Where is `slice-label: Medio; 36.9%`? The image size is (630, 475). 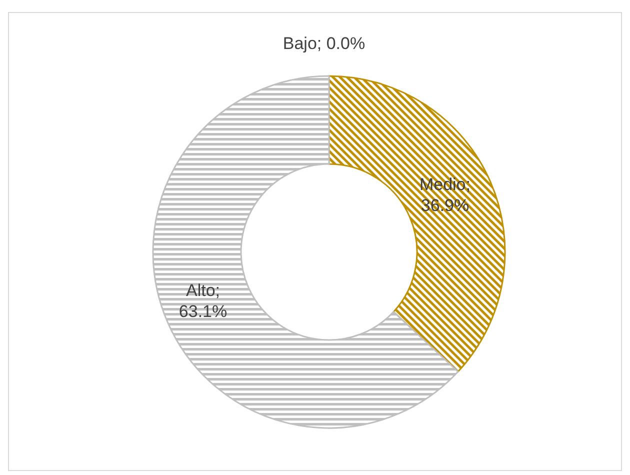 slice-label: Medio; 36.9% is located at coordinates (444, 195).